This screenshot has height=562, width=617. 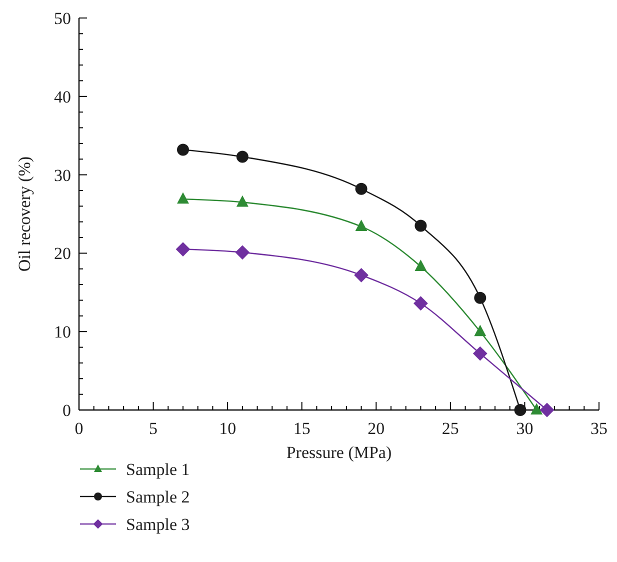 I want to click on x-tick-label: 5, so click(x=153, y=428).